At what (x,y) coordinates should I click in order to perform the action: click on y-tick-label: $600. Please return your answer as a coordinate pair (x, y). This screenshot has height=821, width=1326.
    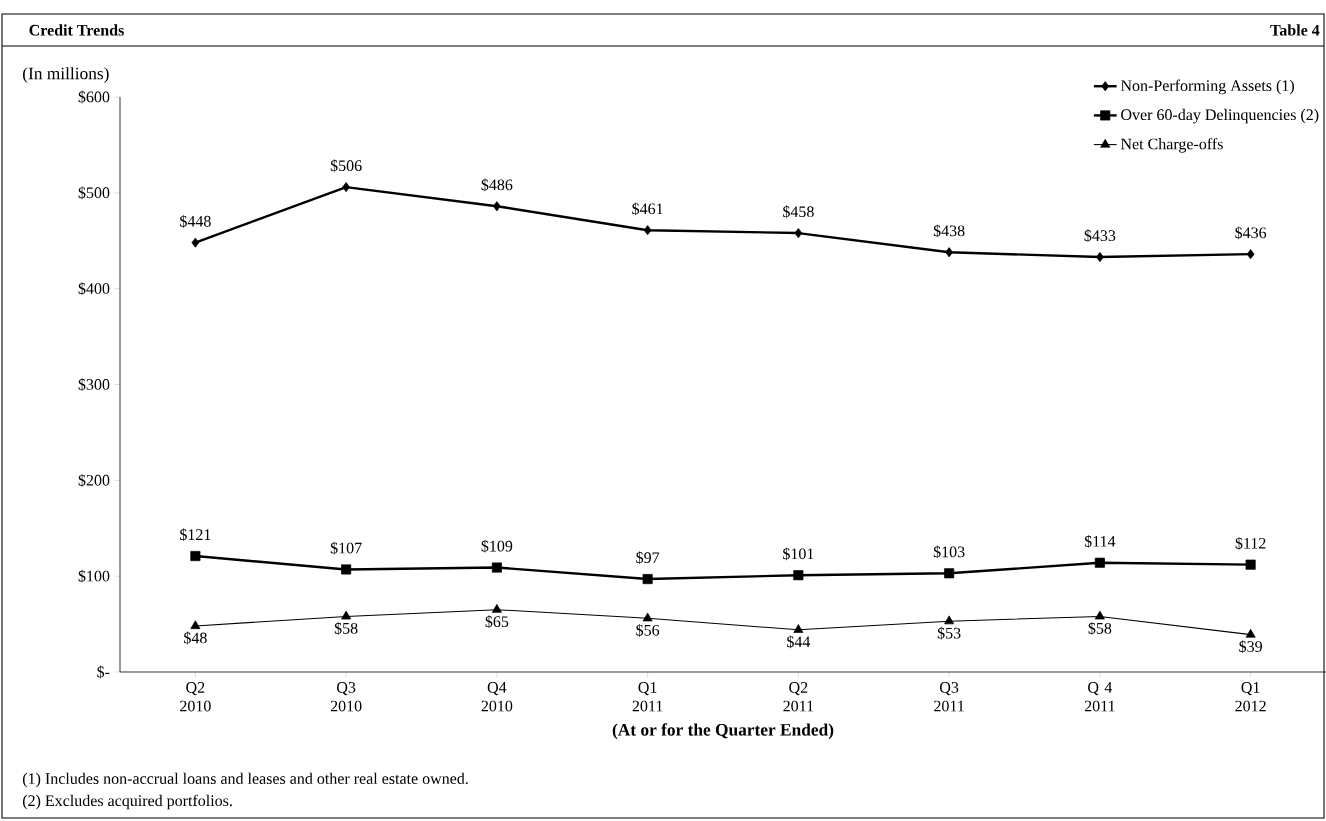
    Looking at the image, I should click on (94, 97).